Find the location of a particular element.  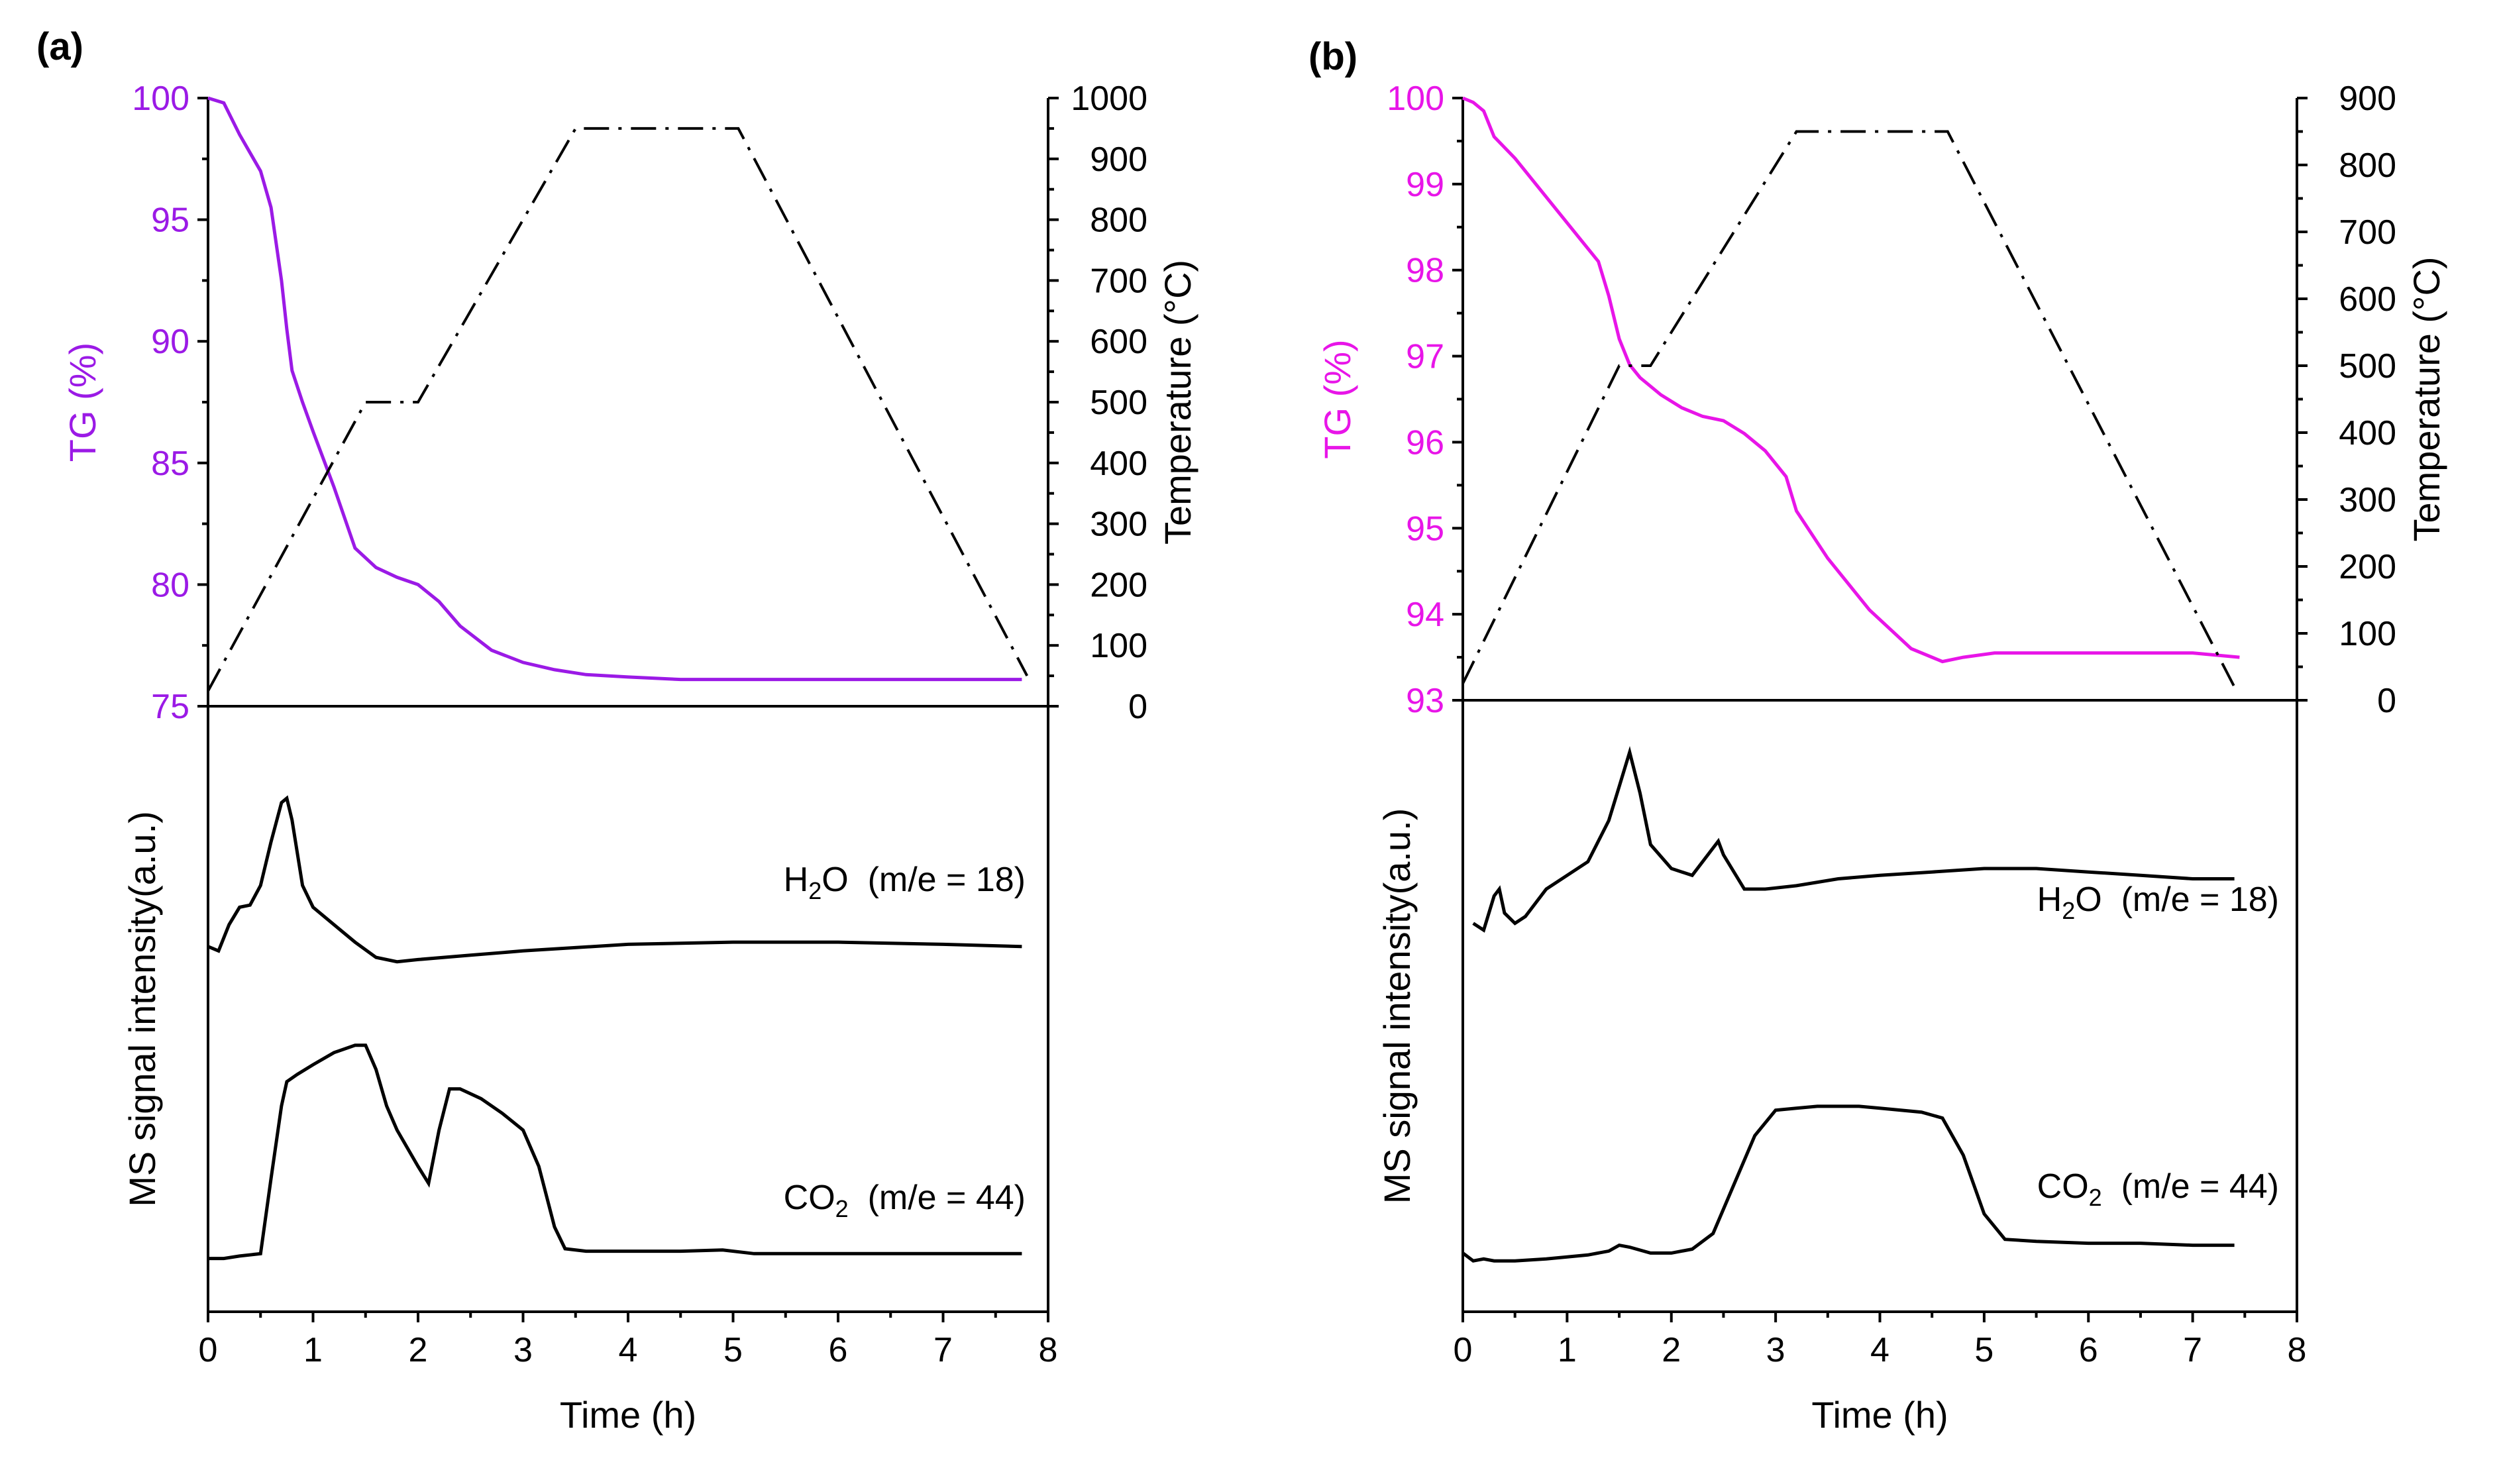

left-y-tick-label: 93 is located at coordinates (1425, 701).